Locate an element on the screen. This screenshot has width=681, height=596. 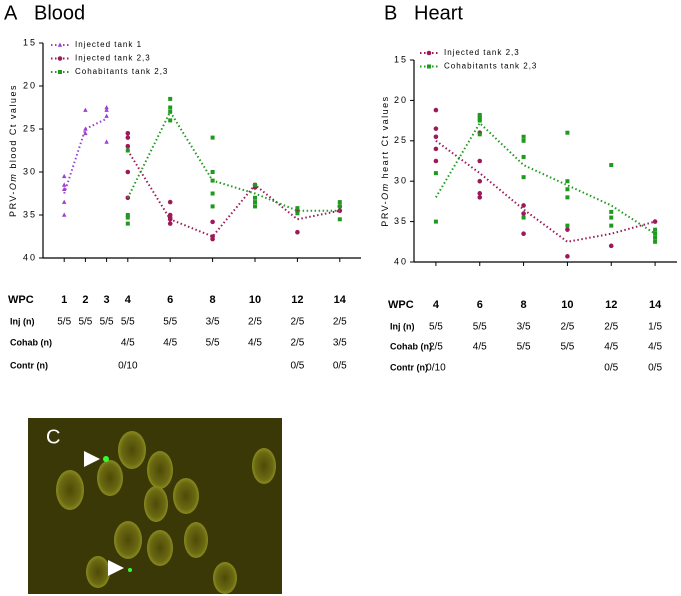
legend-label: Cohabitants tank 2,3 is located at coordinates (490, 66).